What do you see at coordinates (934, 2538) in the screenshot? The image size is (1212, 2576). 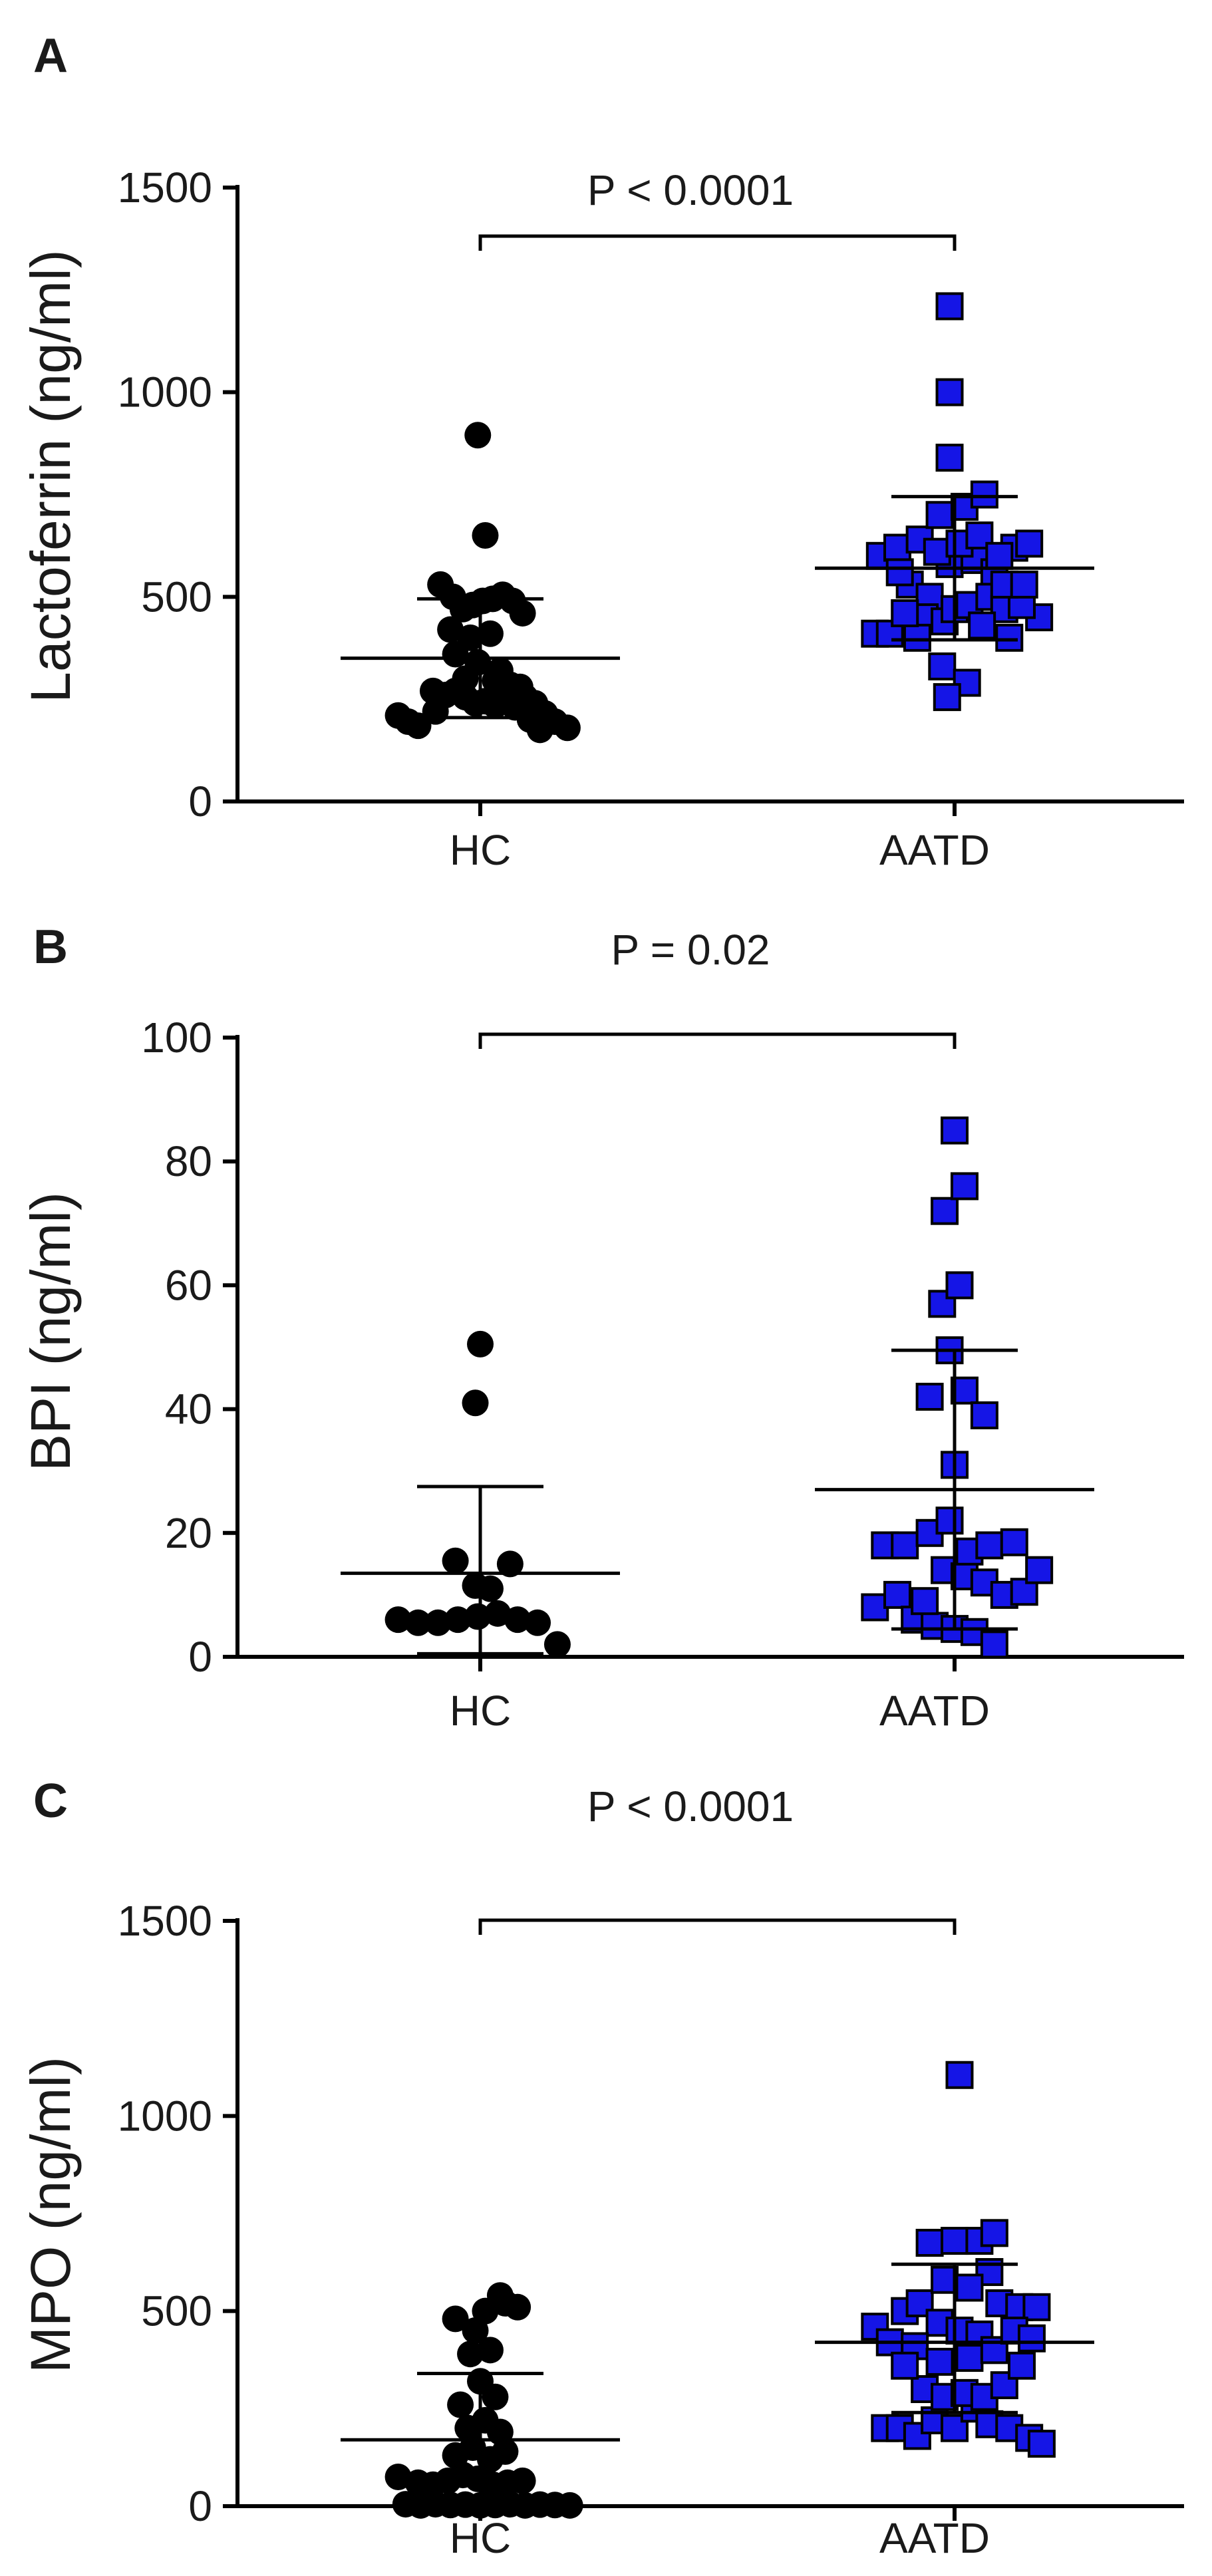 I see `panel-c-category-aatd: AATD` at bounding box center [934, 2538].